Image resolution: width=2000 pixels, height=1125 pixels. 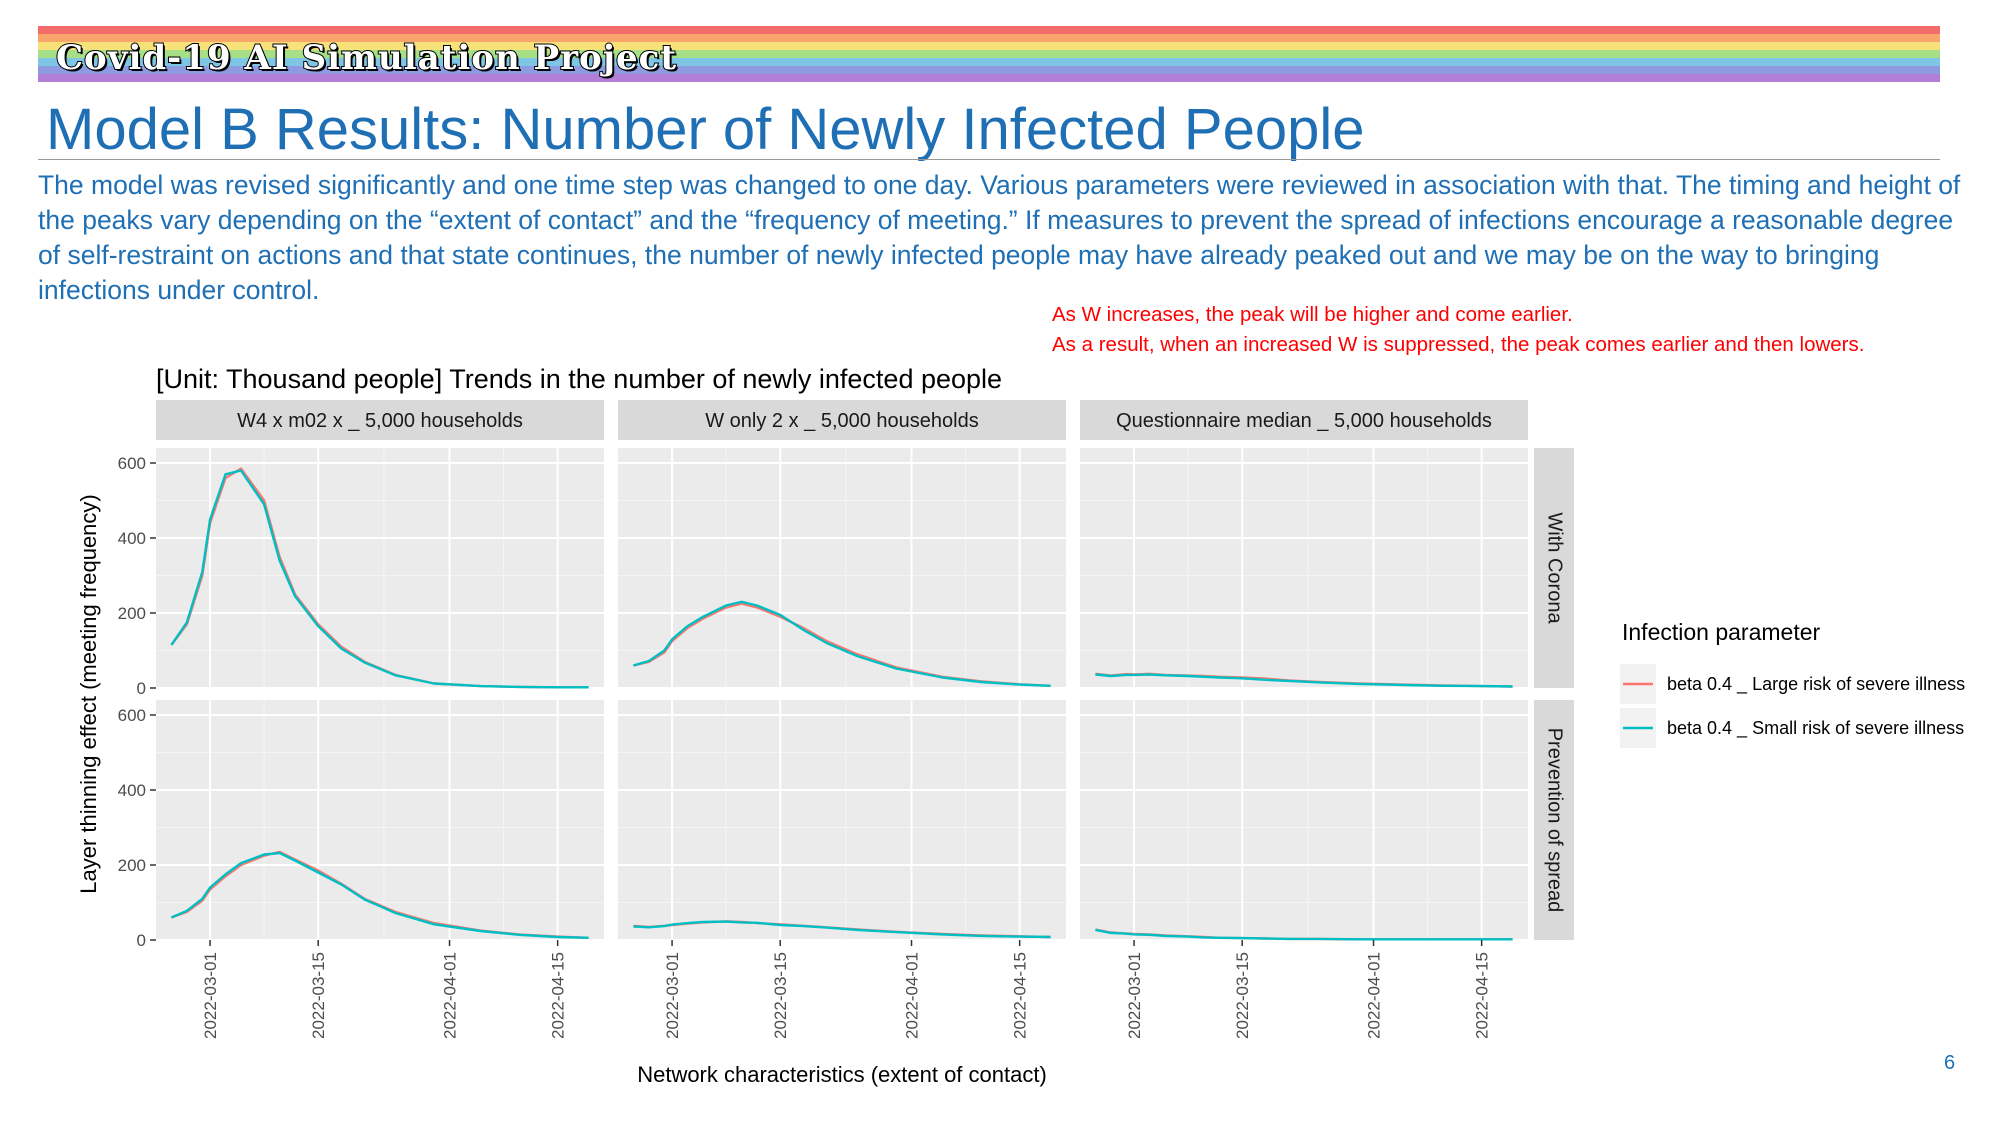 I want to click on page-number: 6, so click(x=1950, y=1063).